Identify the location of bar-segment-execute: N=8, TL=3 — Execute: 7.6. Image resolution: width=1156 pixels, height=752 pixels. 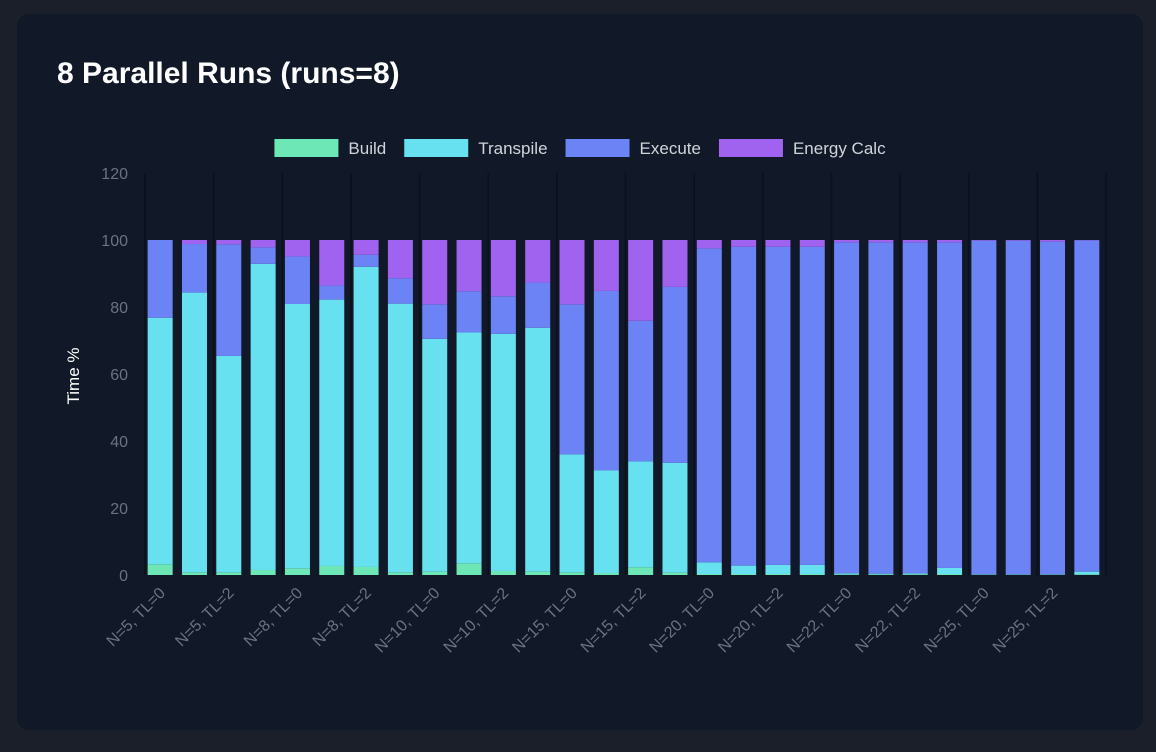
(400, 291).